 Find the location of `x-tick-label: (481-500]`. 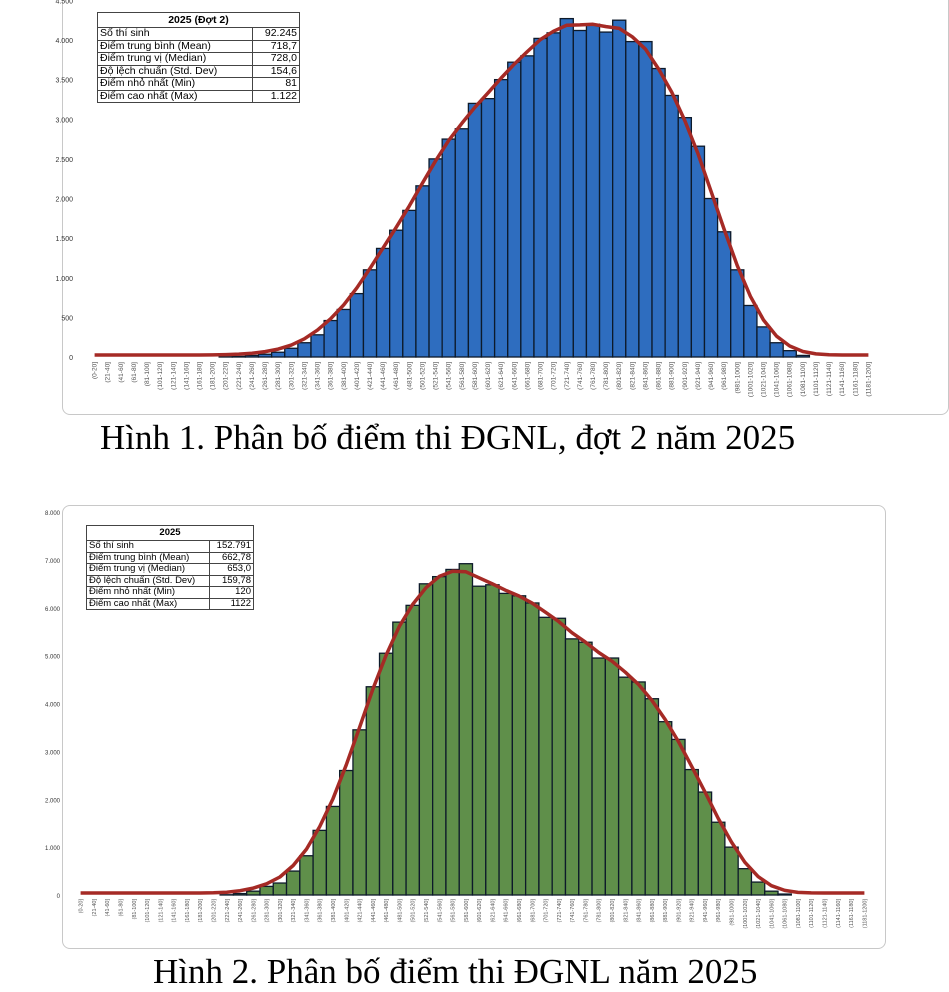

x-tick-label: (481-500] is located at coordinates (409, 376).